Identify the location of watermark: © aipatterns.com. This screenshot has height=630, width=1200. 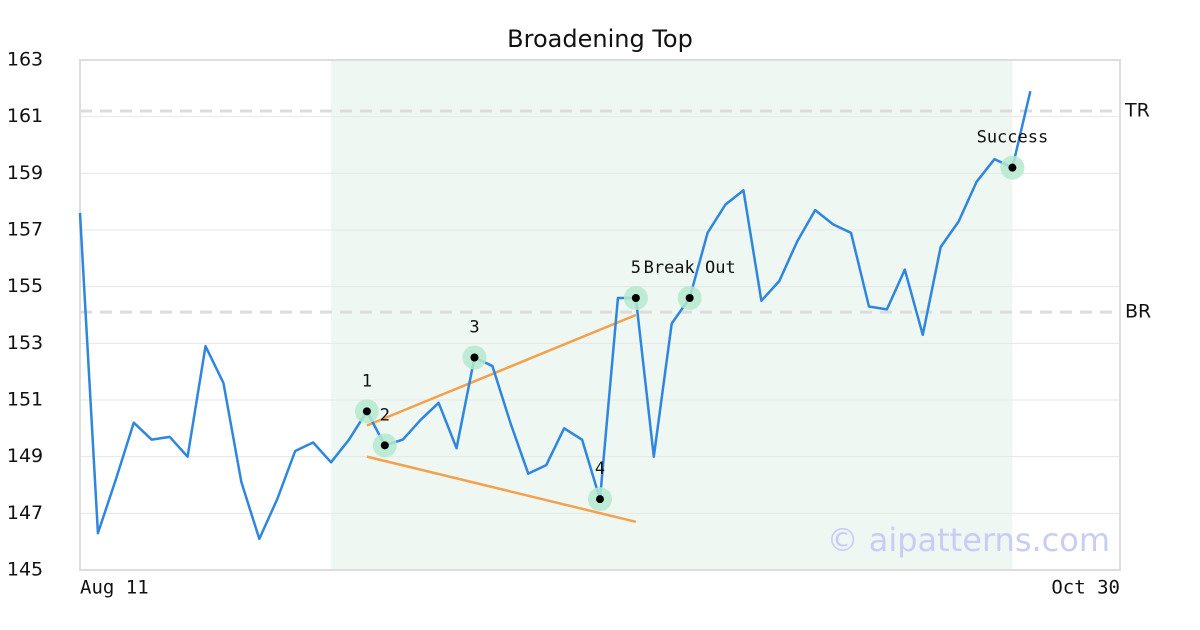
(968, 540).